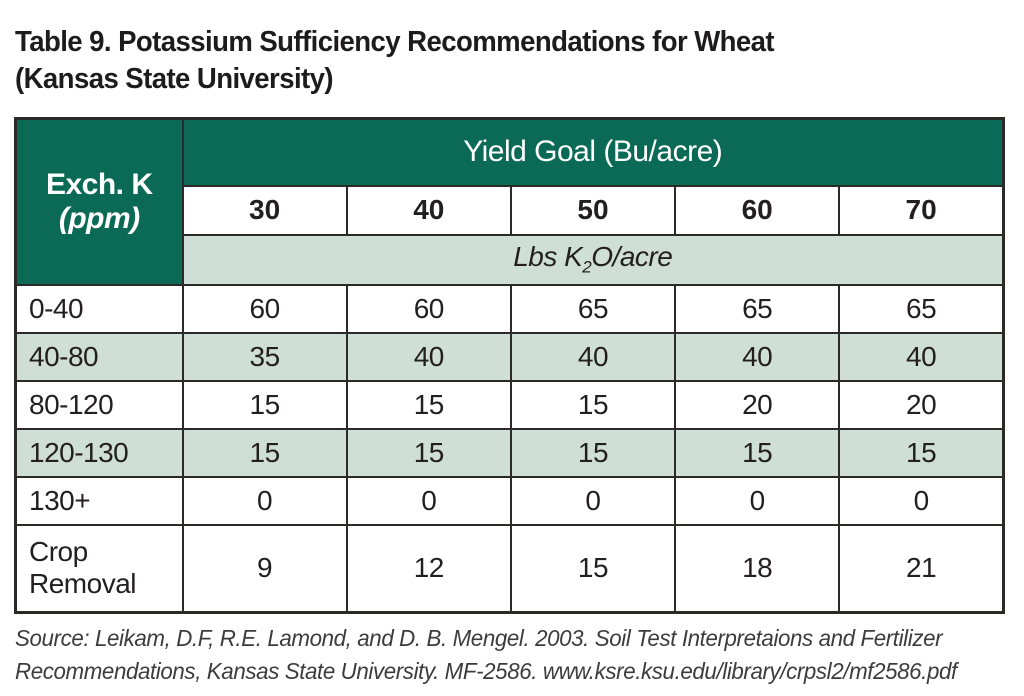 Image resolution: width=1024 pixels, height=696 pixels. Describe the element at coordinates (174, 79) in the screenshot. I see `title-line2: (Kansas State University)` at that location.